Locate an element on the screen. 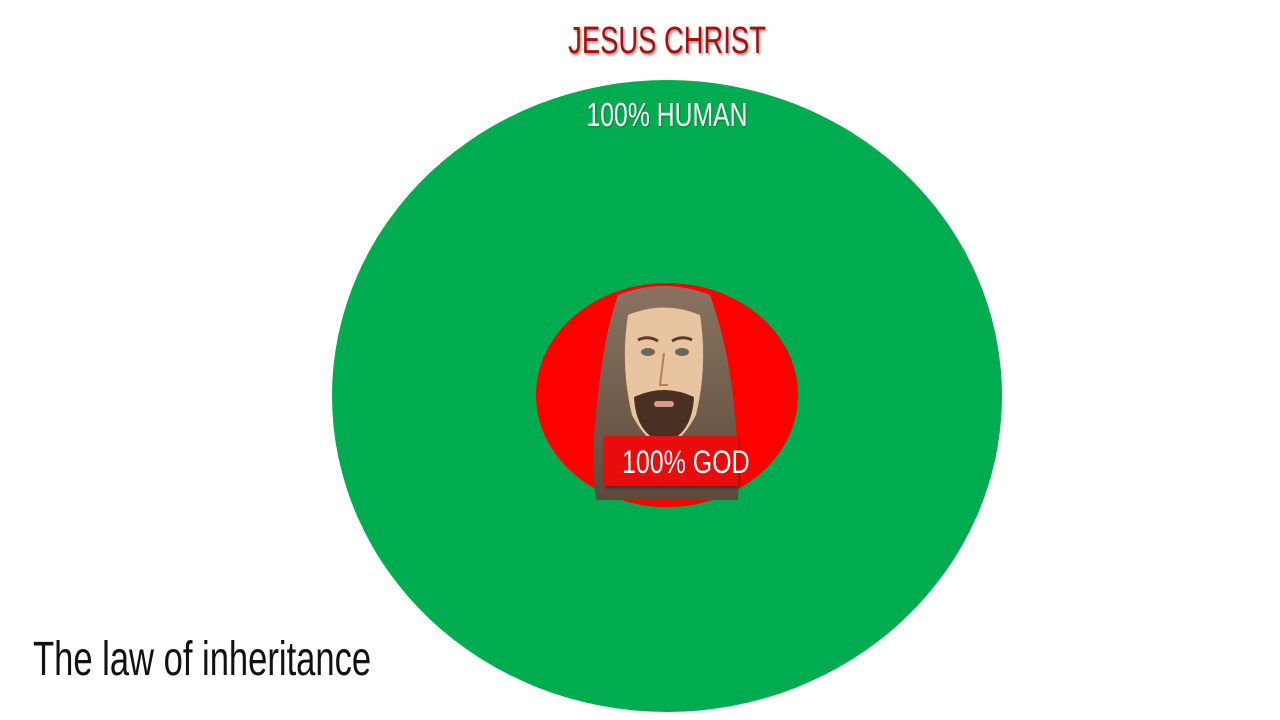 The height and width of the screenshot is (720, 1280). god-label-text: 100% GOD is located at coordinates (685, 462).